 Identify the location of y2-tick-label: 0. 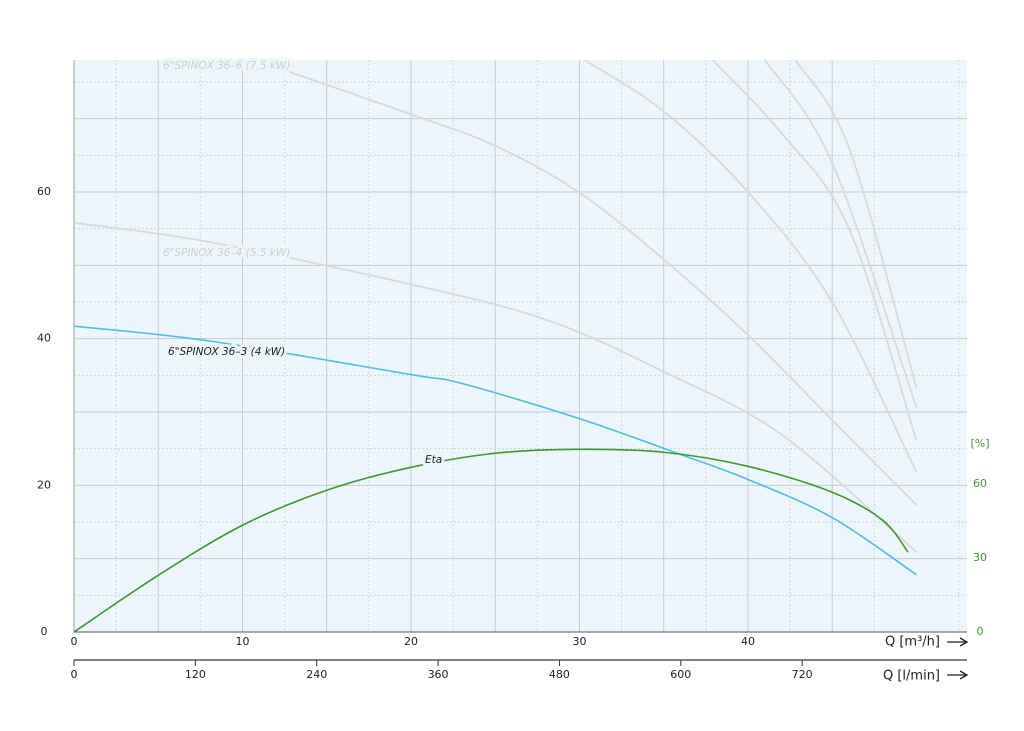
(980, 631).